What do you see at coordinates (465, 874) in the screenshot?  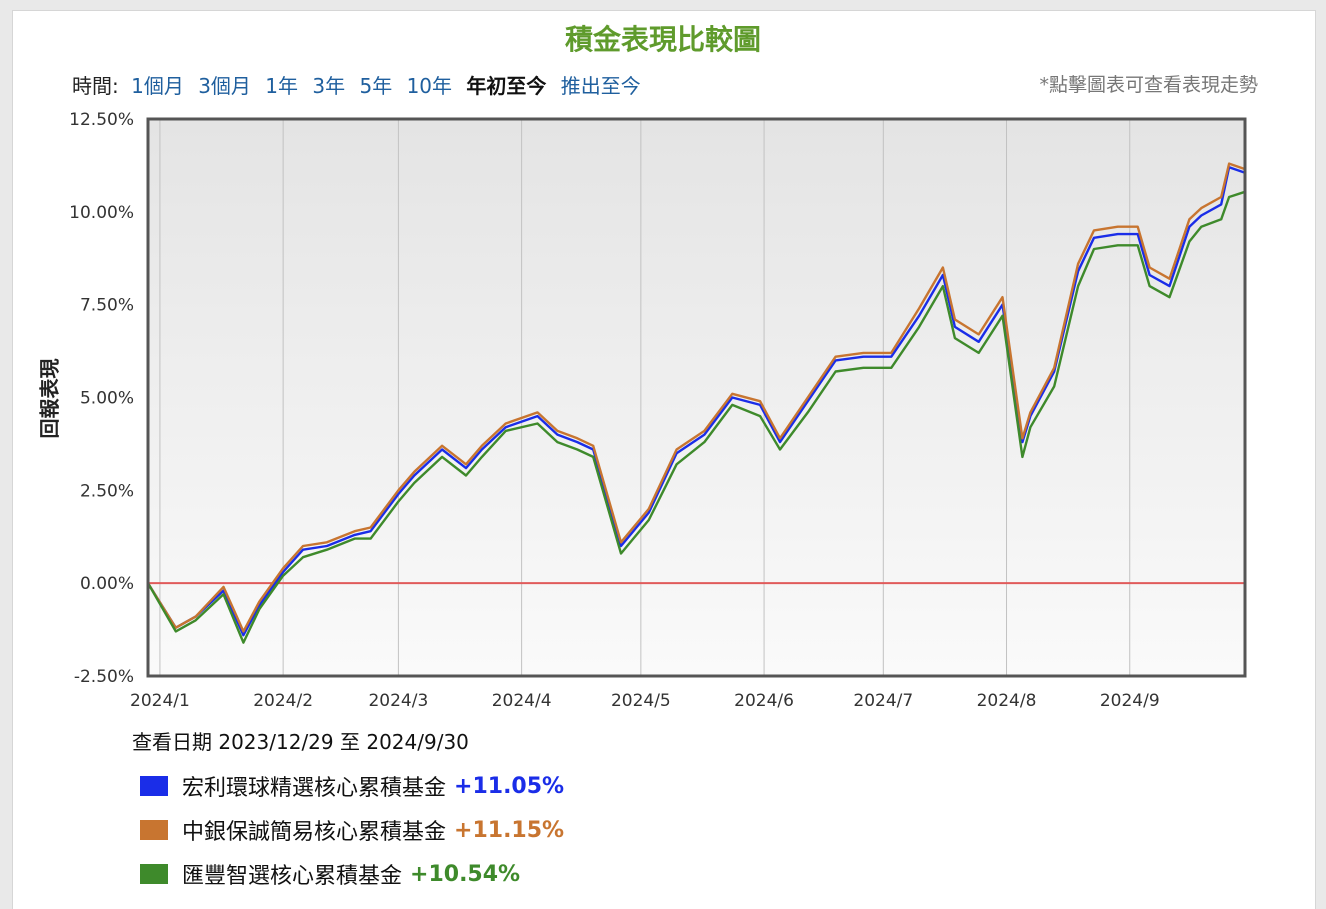 I see `legend-return: +10.54%` at bounding box center [465, 874].